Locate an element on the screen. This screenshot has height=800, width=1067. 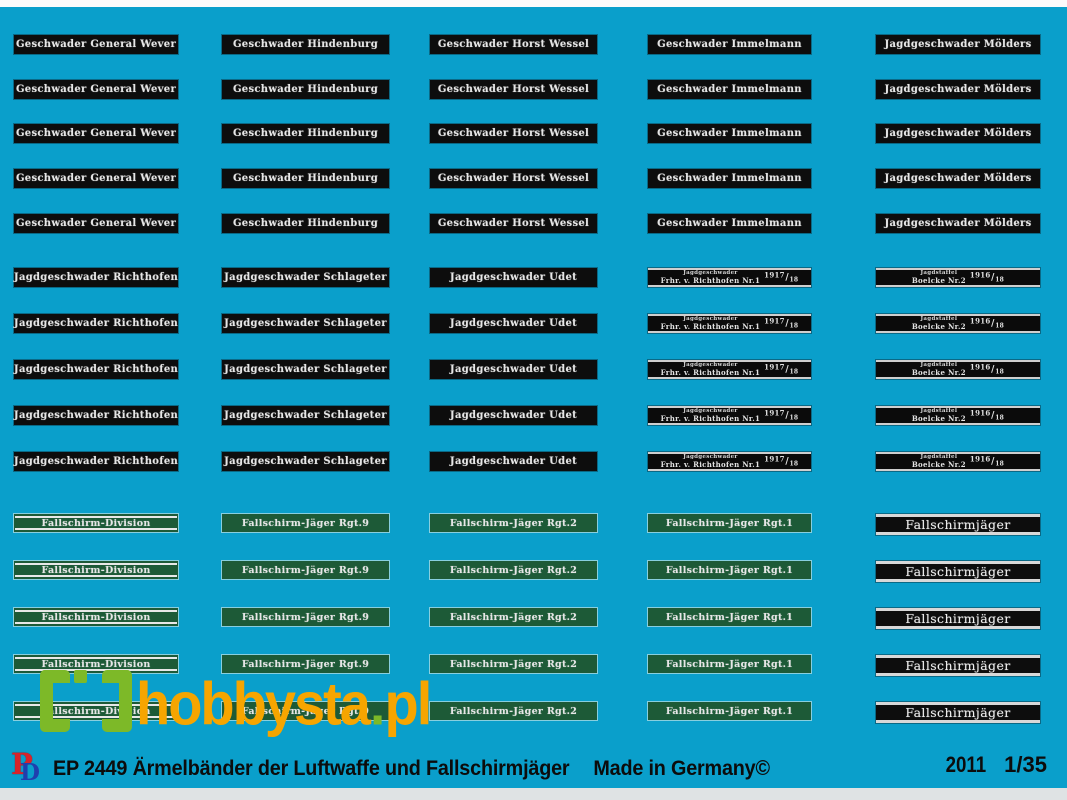
cuff-band-label: Fallschirm-Jäger Rgt.1 is located at coordinates (729, 523).